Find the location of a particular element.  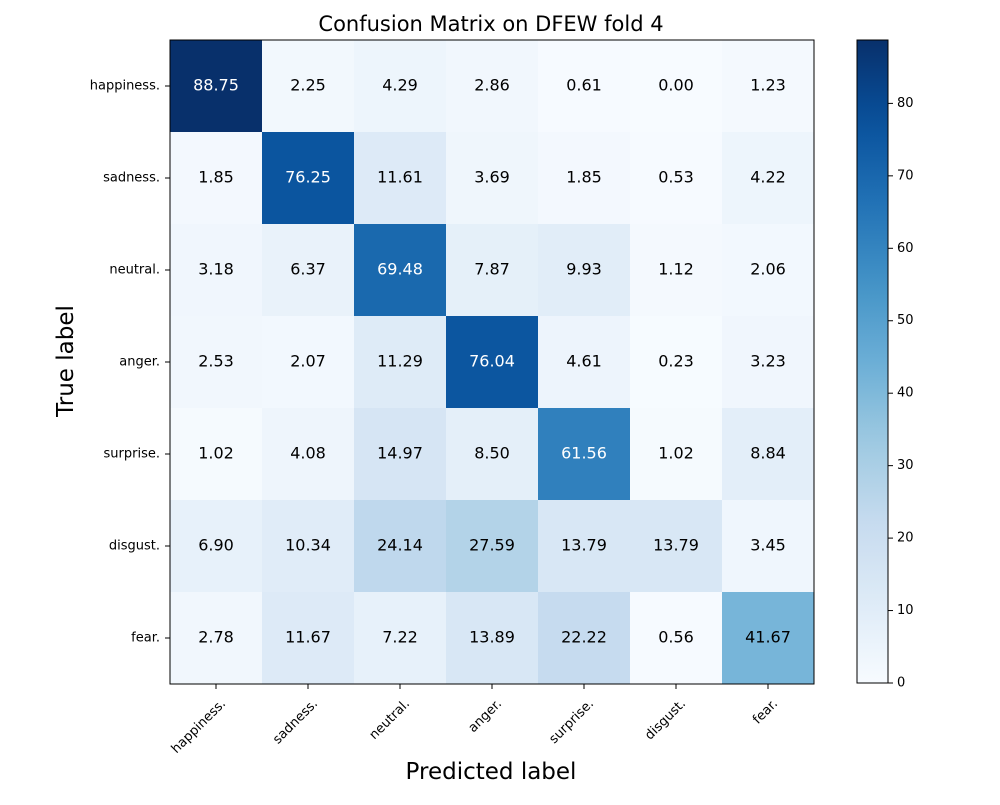

x-tick-label: fear. is located at coordinates (765, 711).